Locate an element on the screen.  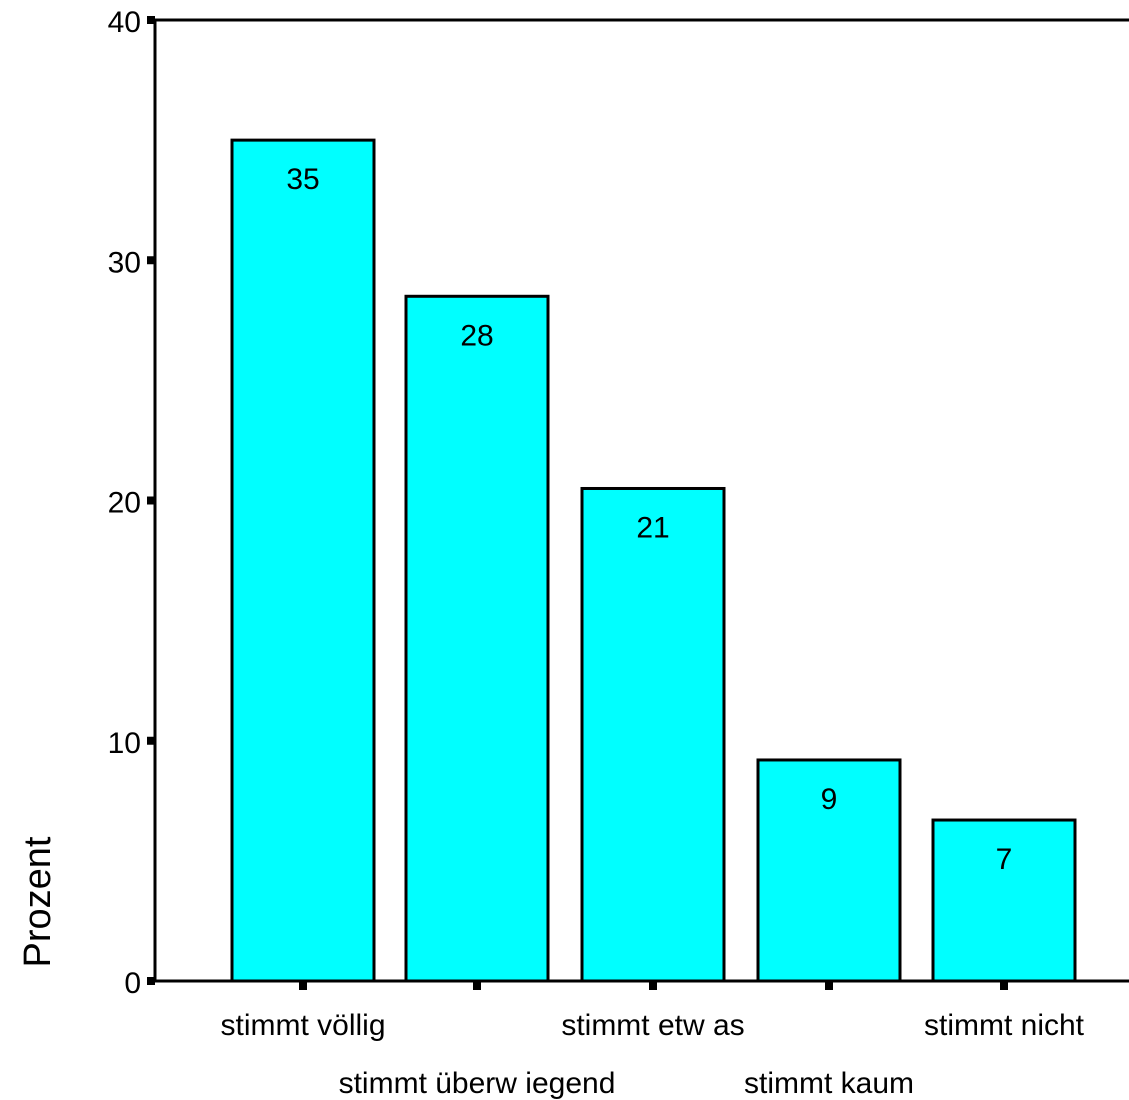
bar-value-label: 28 is located at coordinates (476, 335).